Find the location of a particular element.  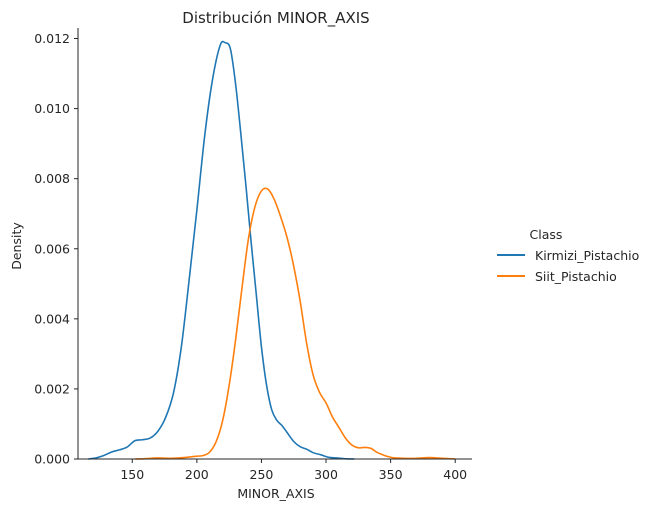

x-tick-label: 400 is located at coordinates (455, 474).